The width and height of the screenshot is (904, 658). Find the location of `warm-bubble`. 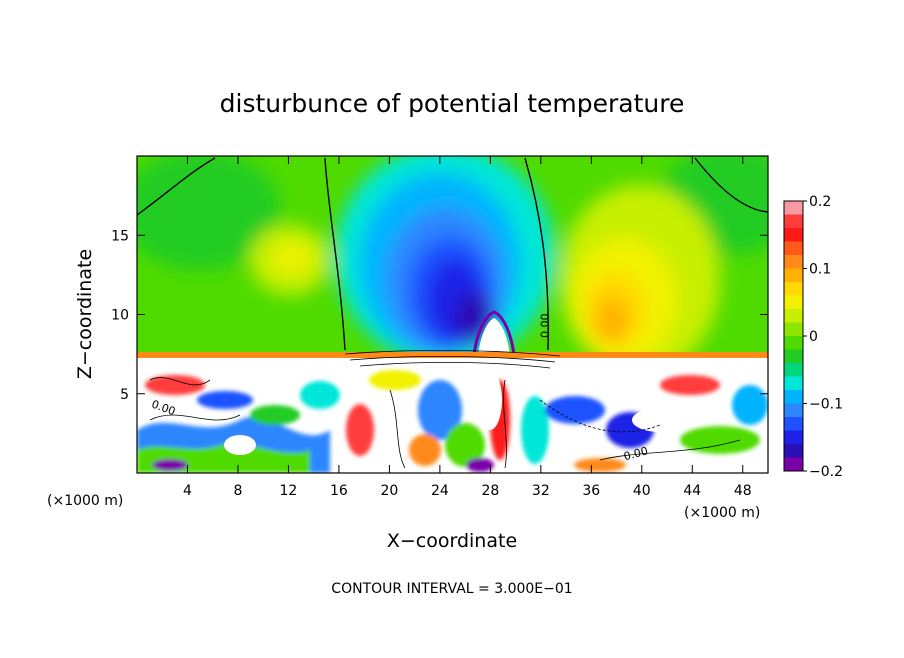

warm-bubble is located at coordinates (494, 337).